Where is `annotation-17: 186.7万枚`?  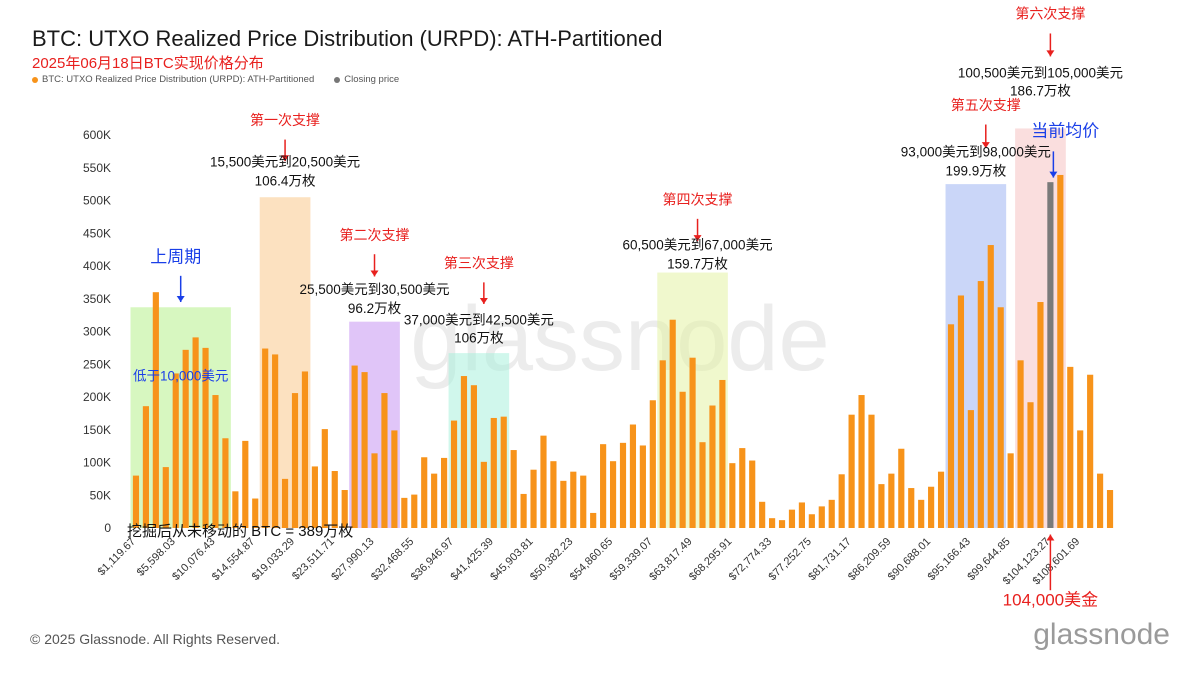
annotation-17: 186.7万枚 is located at coordinates (1040, 91).